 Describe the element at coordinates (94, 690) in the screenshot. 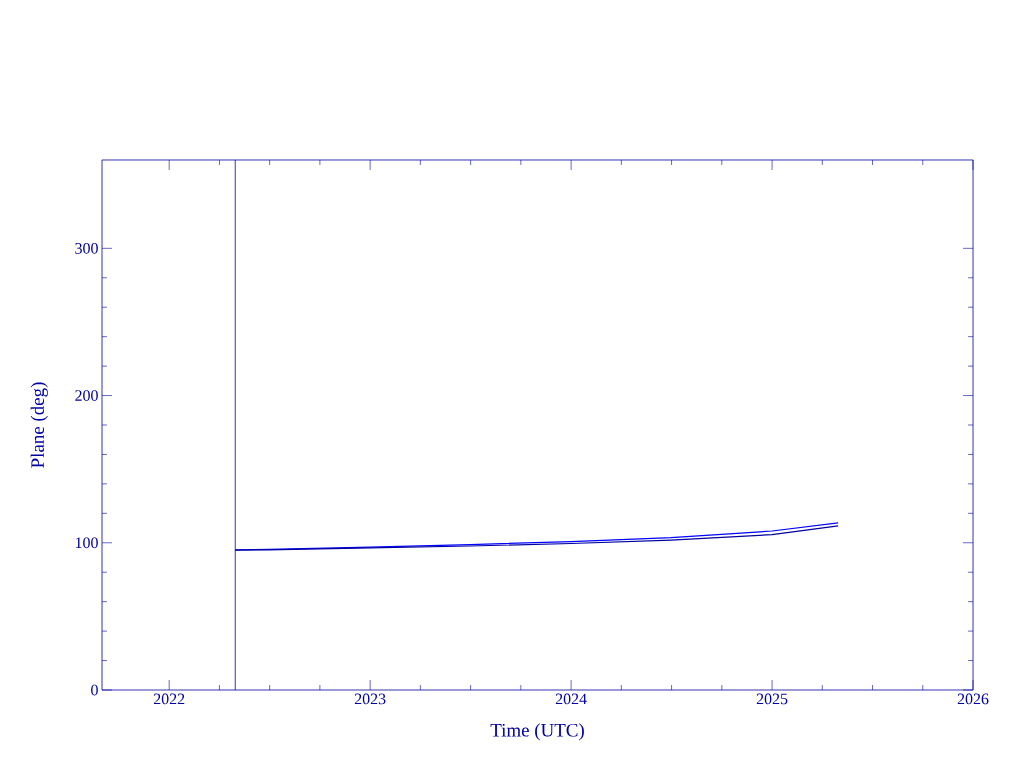

I see `y-tick-label: 0` at that location.